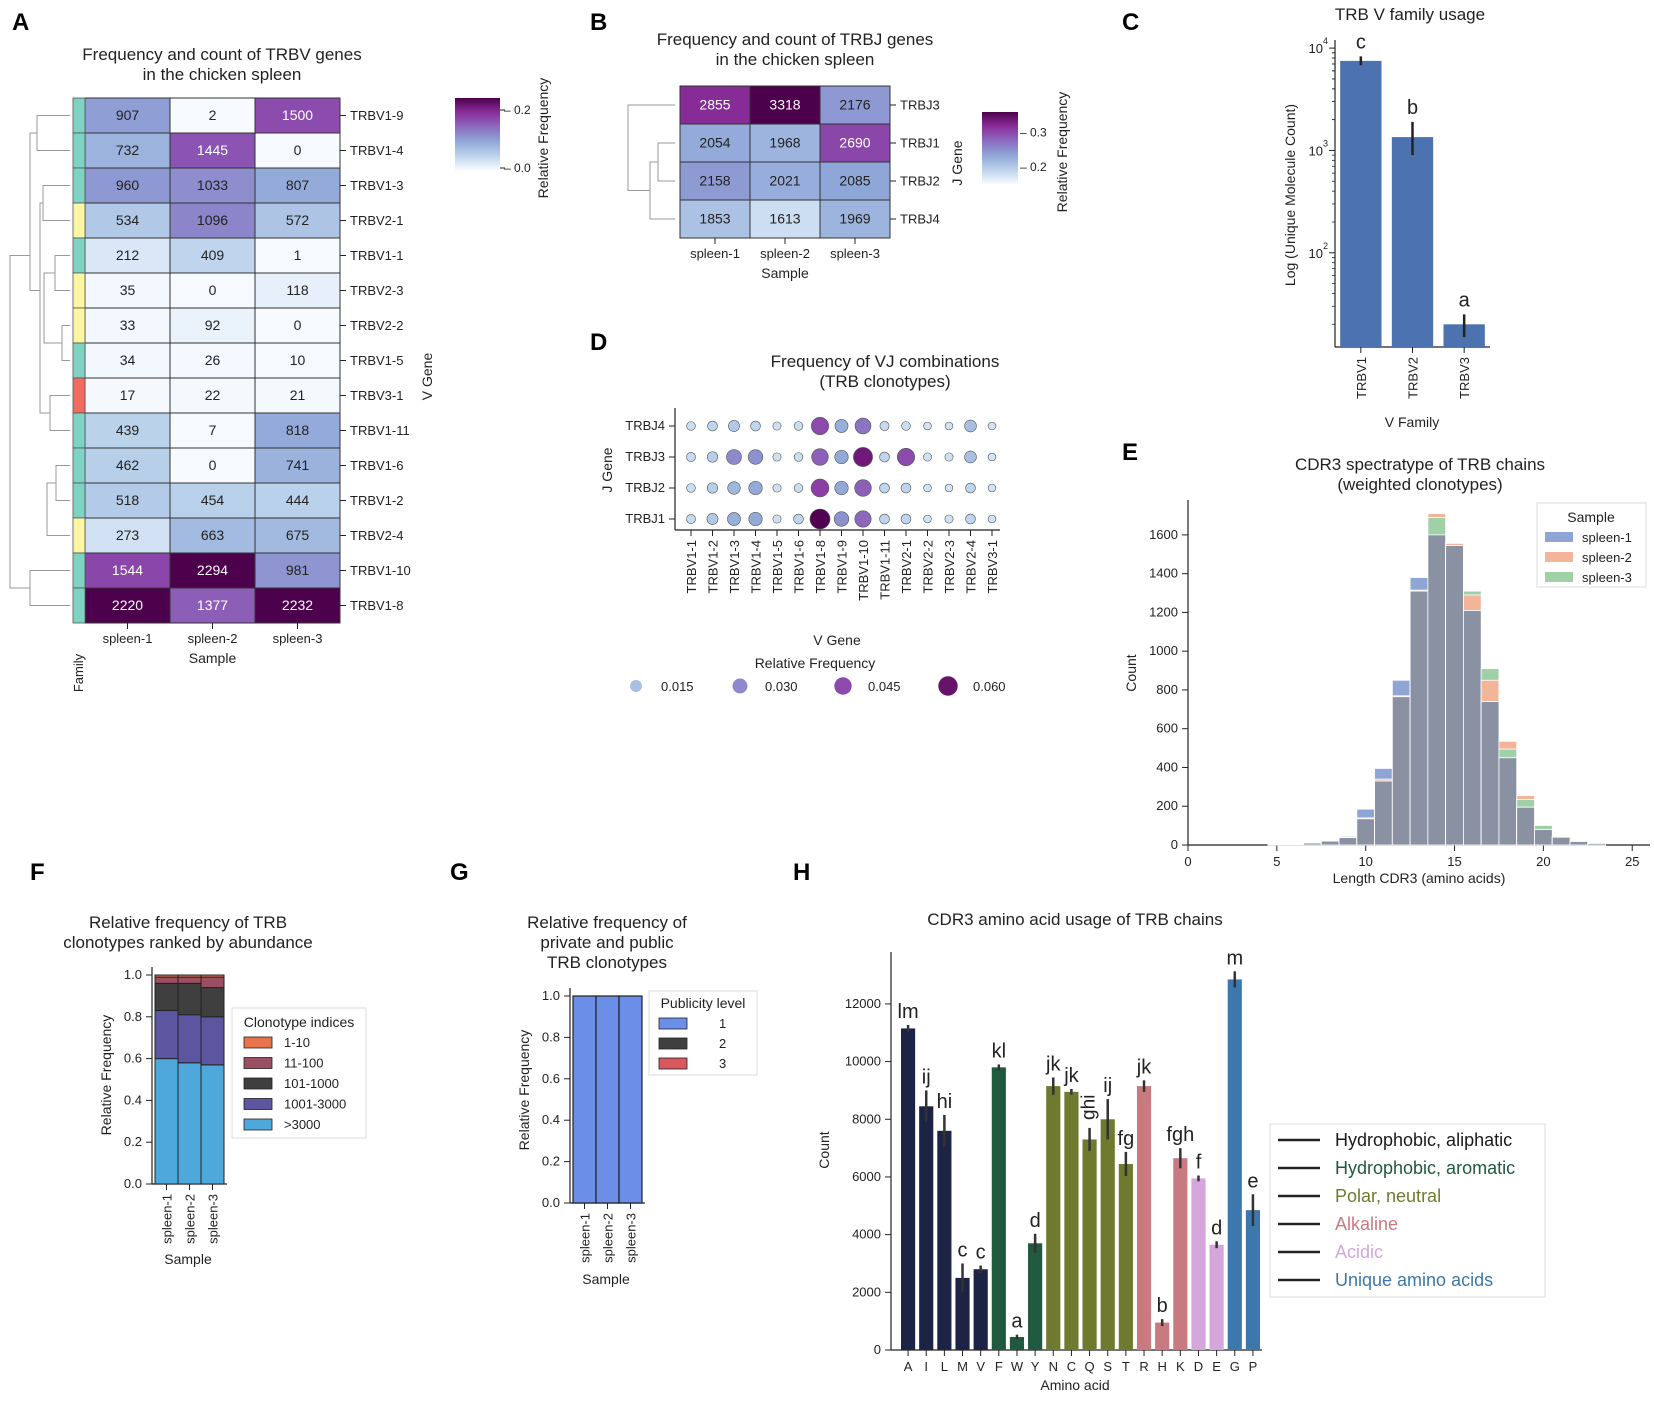 The image size is (1654, 1401). What do you see at coordinates (1420, 464) in the screenshot?
I see `chart-title: CDR3 spectratype of TRB chains` at bounding box center [1420, 464].